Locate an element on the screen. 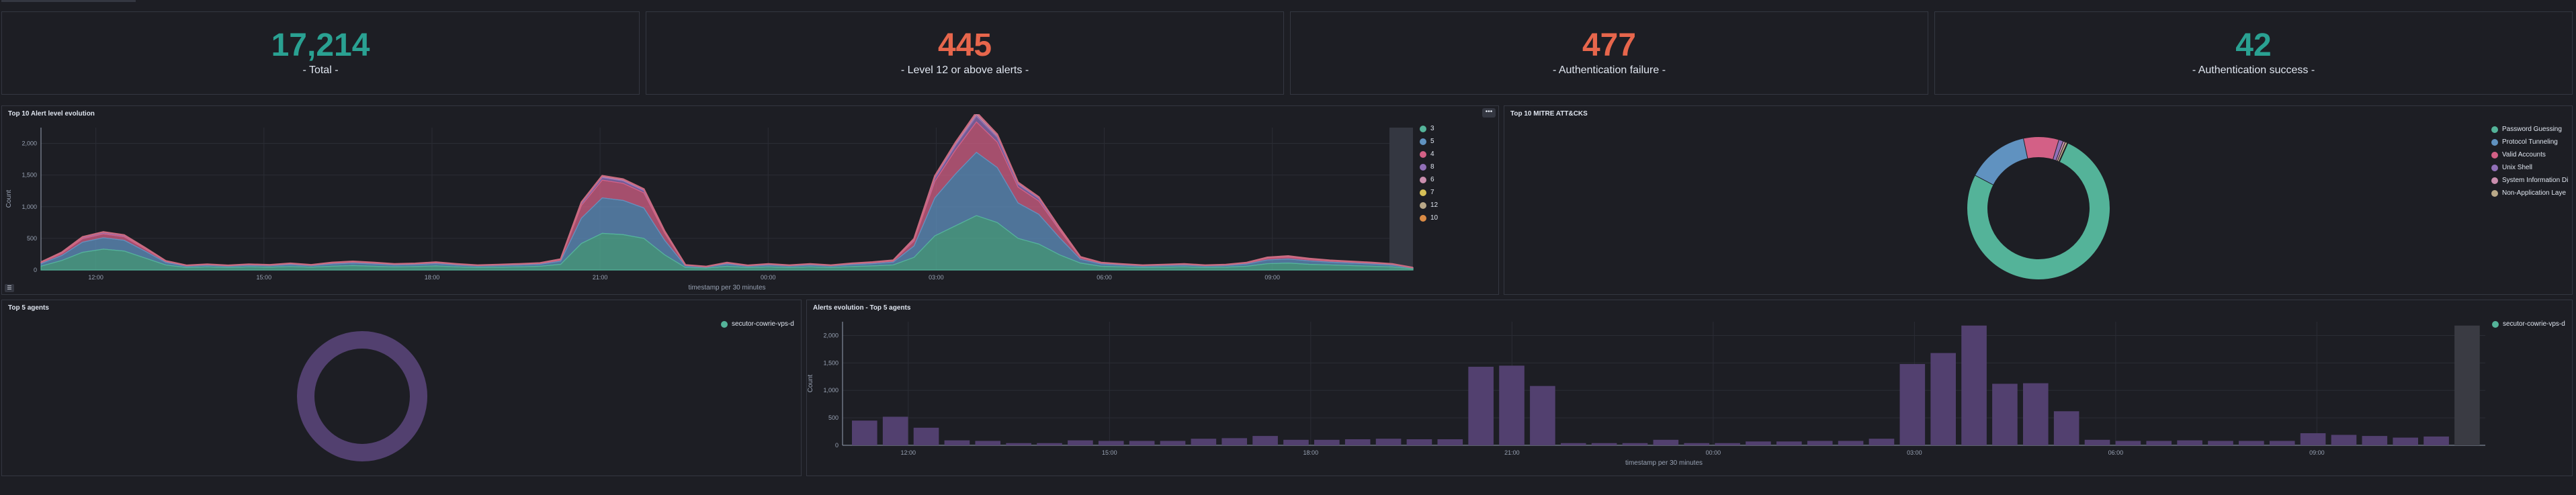  bar-ytick-label: 500 is located at coordinates (833, 417).